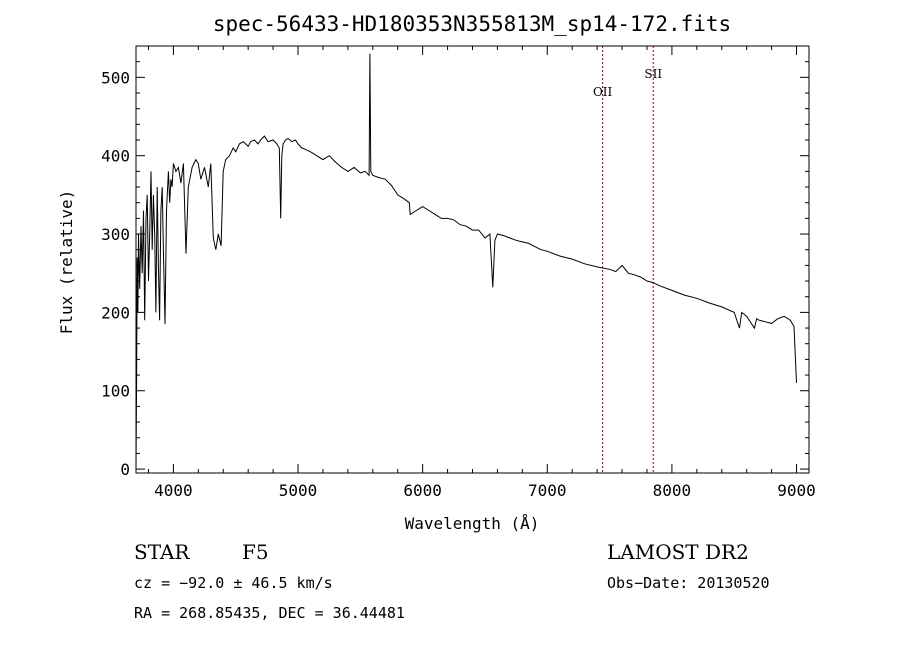 Image resolution: width=900 pixels, height=649 pixels. I want to click on y-axis-label: Flux (relative), so click(66, 262).